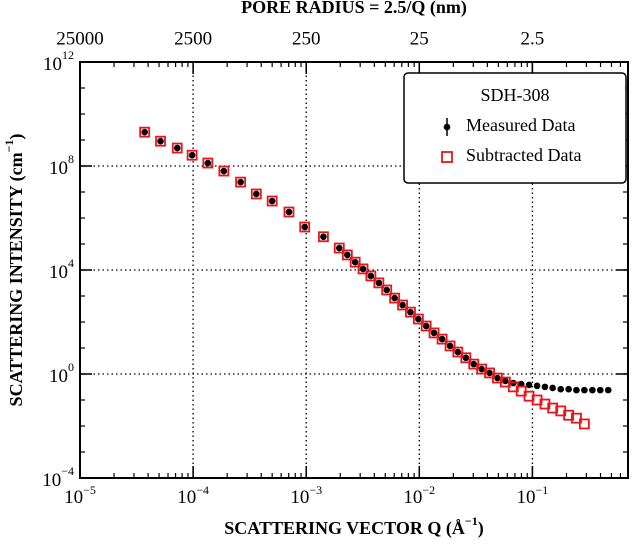 The image size is (640, 546). I want to click on y-tick-label: 10−4, so click(58, 478).